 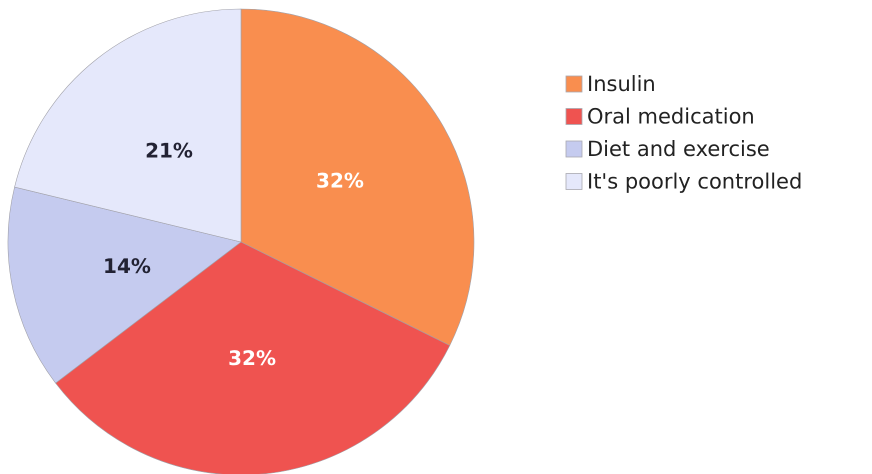 I want to click on legend-label: Diet and exercise, so click(x=678, y=149).